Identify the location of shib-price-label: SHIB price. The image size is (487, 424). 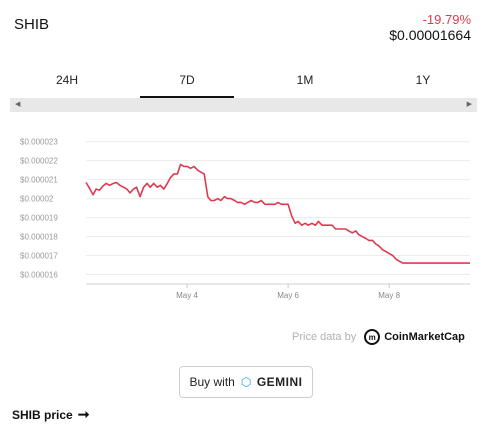
(42, 414).